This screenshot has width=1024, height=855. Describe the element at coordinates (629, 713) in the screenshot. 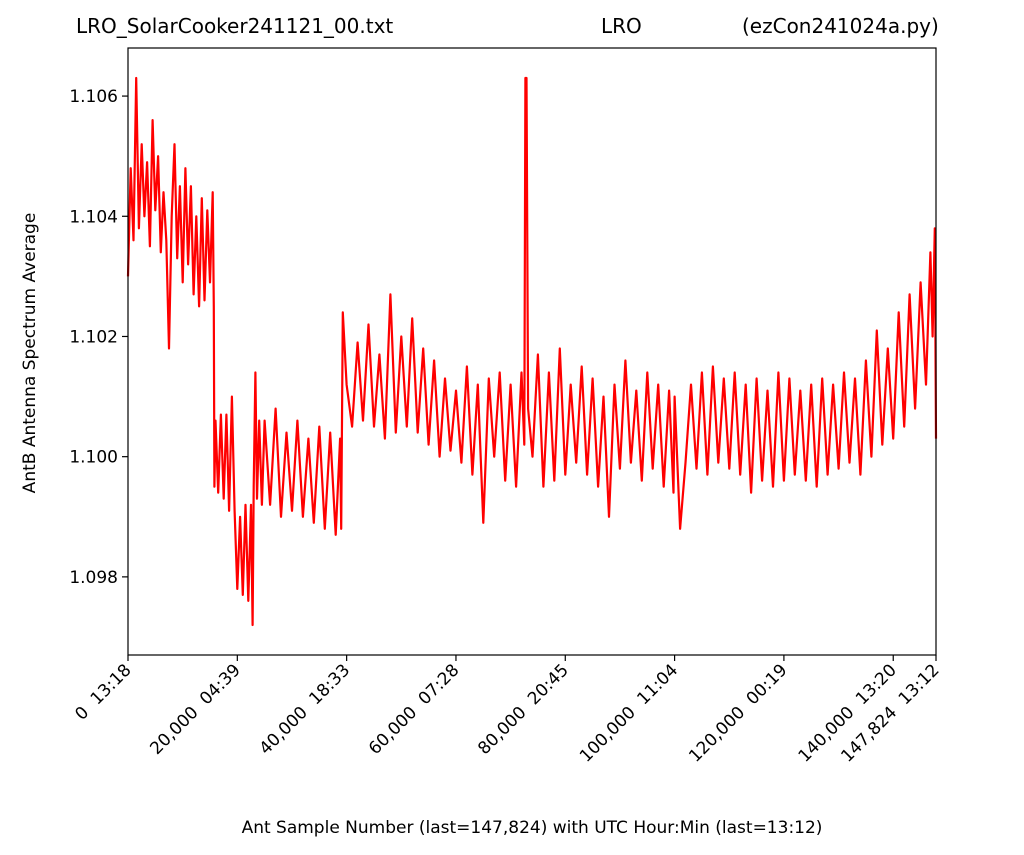

I see `x-tick-label: 100,000 11:04` at that location.